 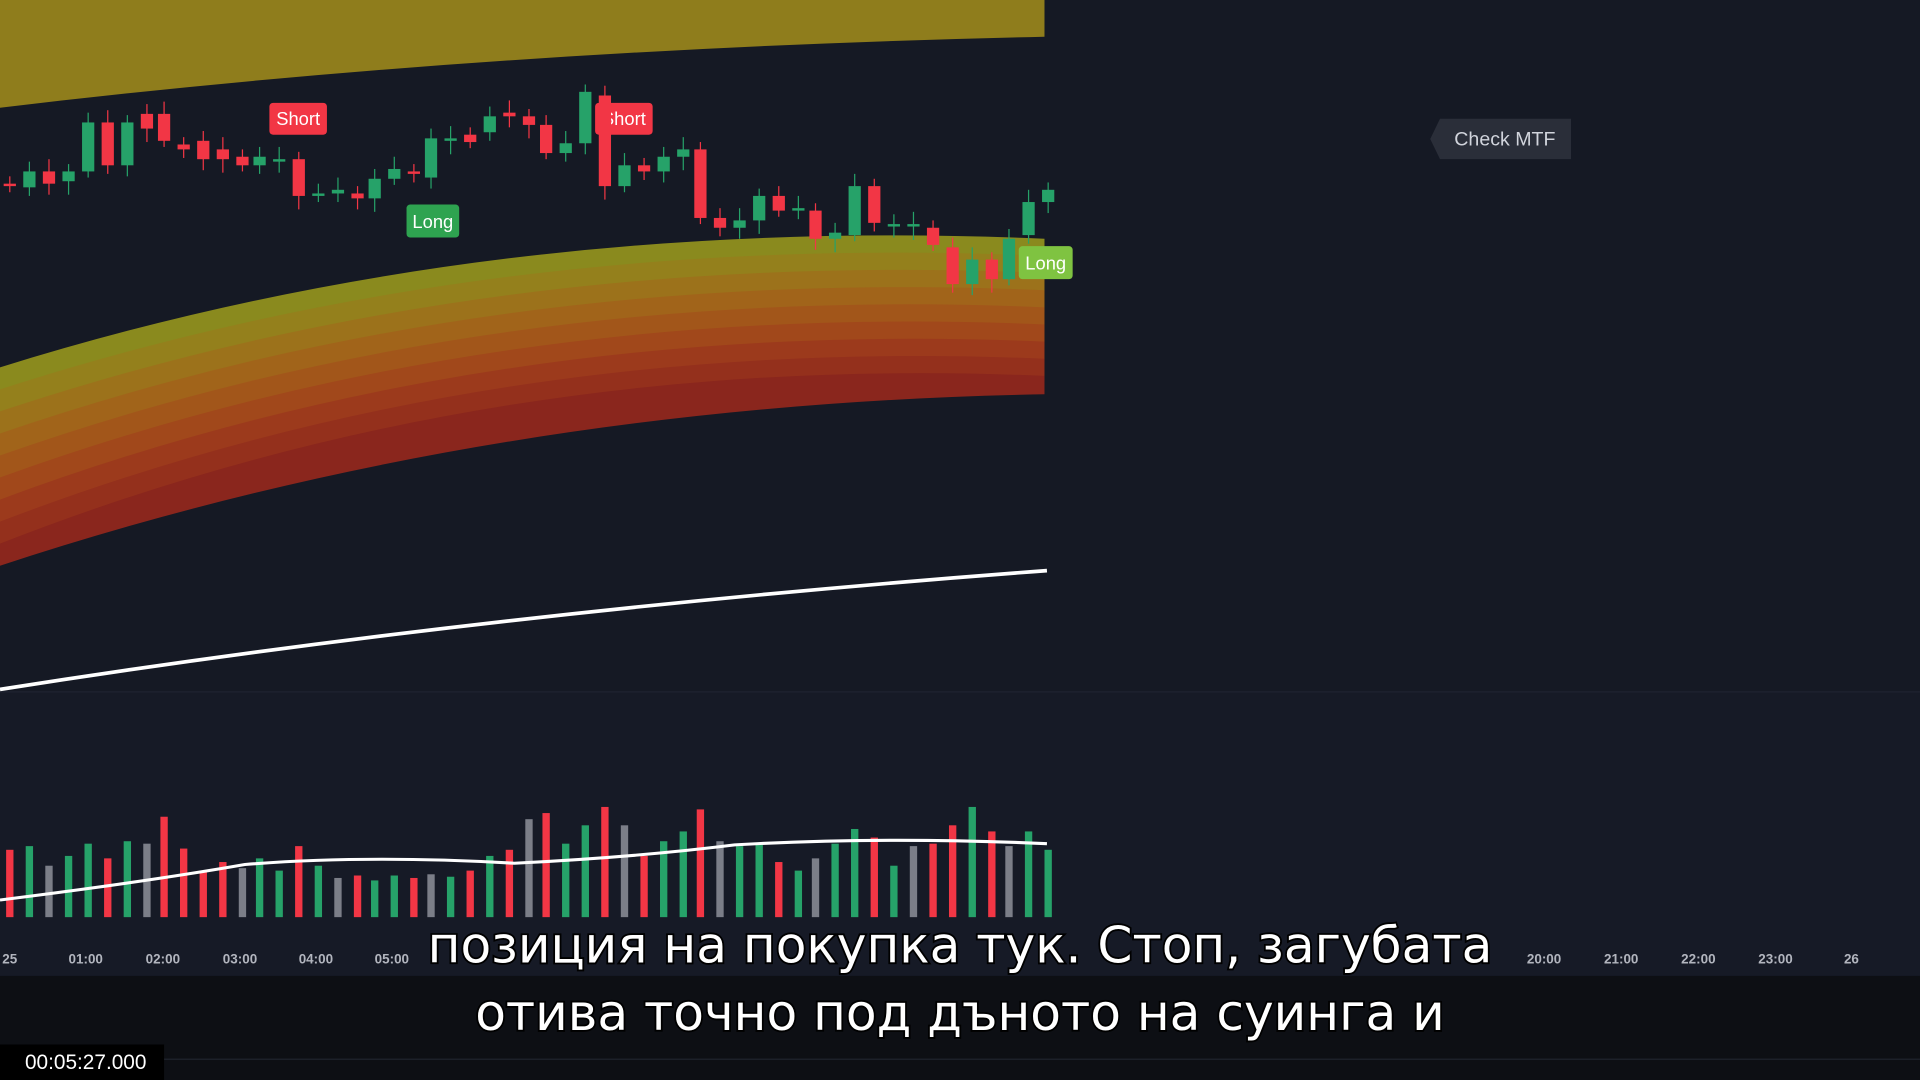 I want to click on time-label: 20:00, so click(x=1544, y=959).